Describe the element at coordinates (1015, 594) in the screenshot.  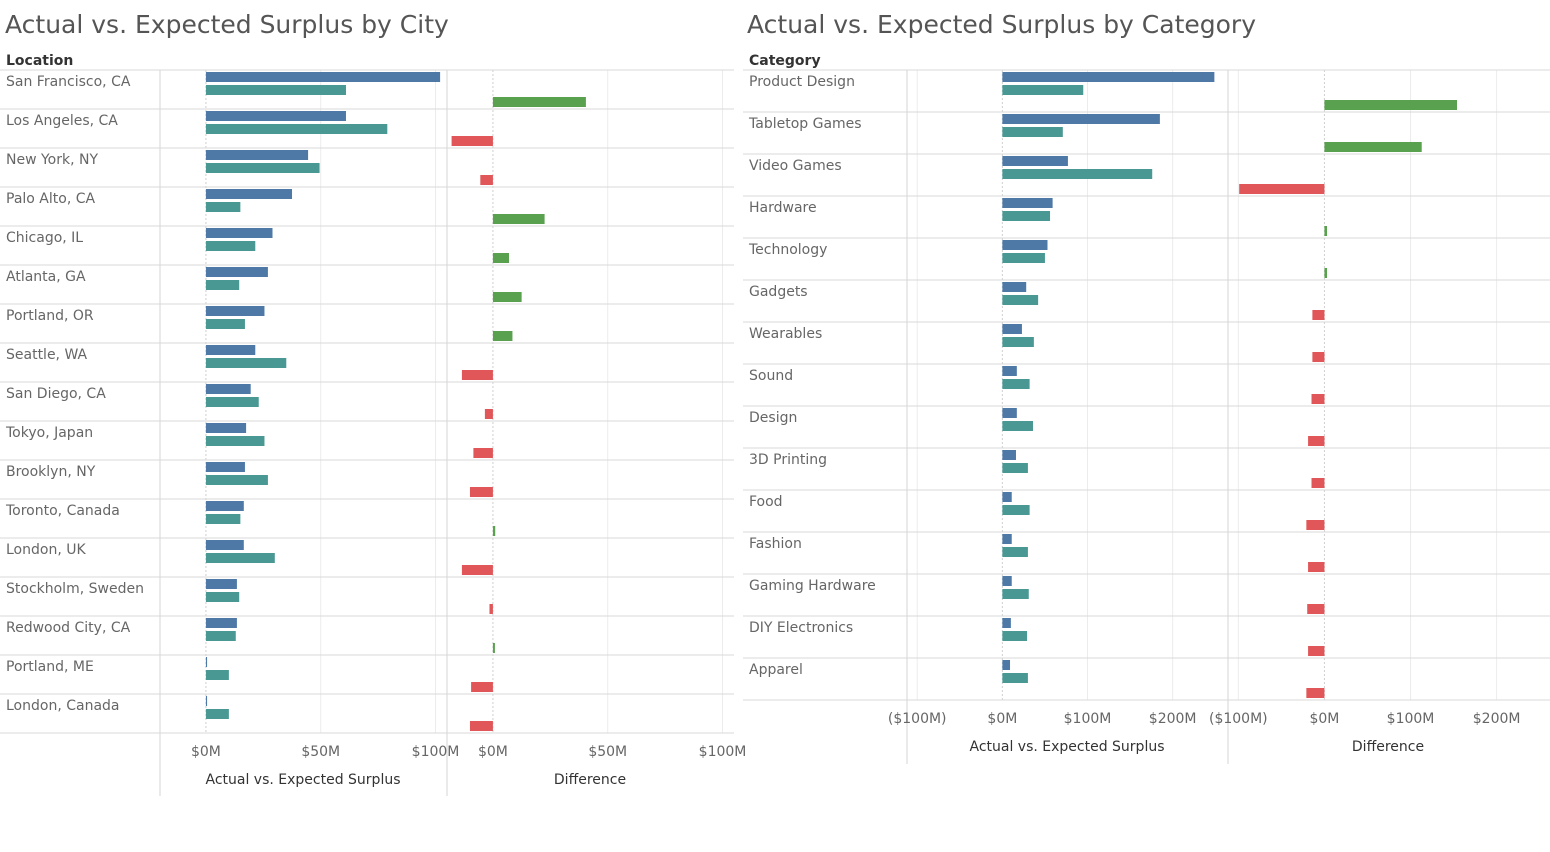
I see `category-gaming-hardware-expected-bar` at that location.